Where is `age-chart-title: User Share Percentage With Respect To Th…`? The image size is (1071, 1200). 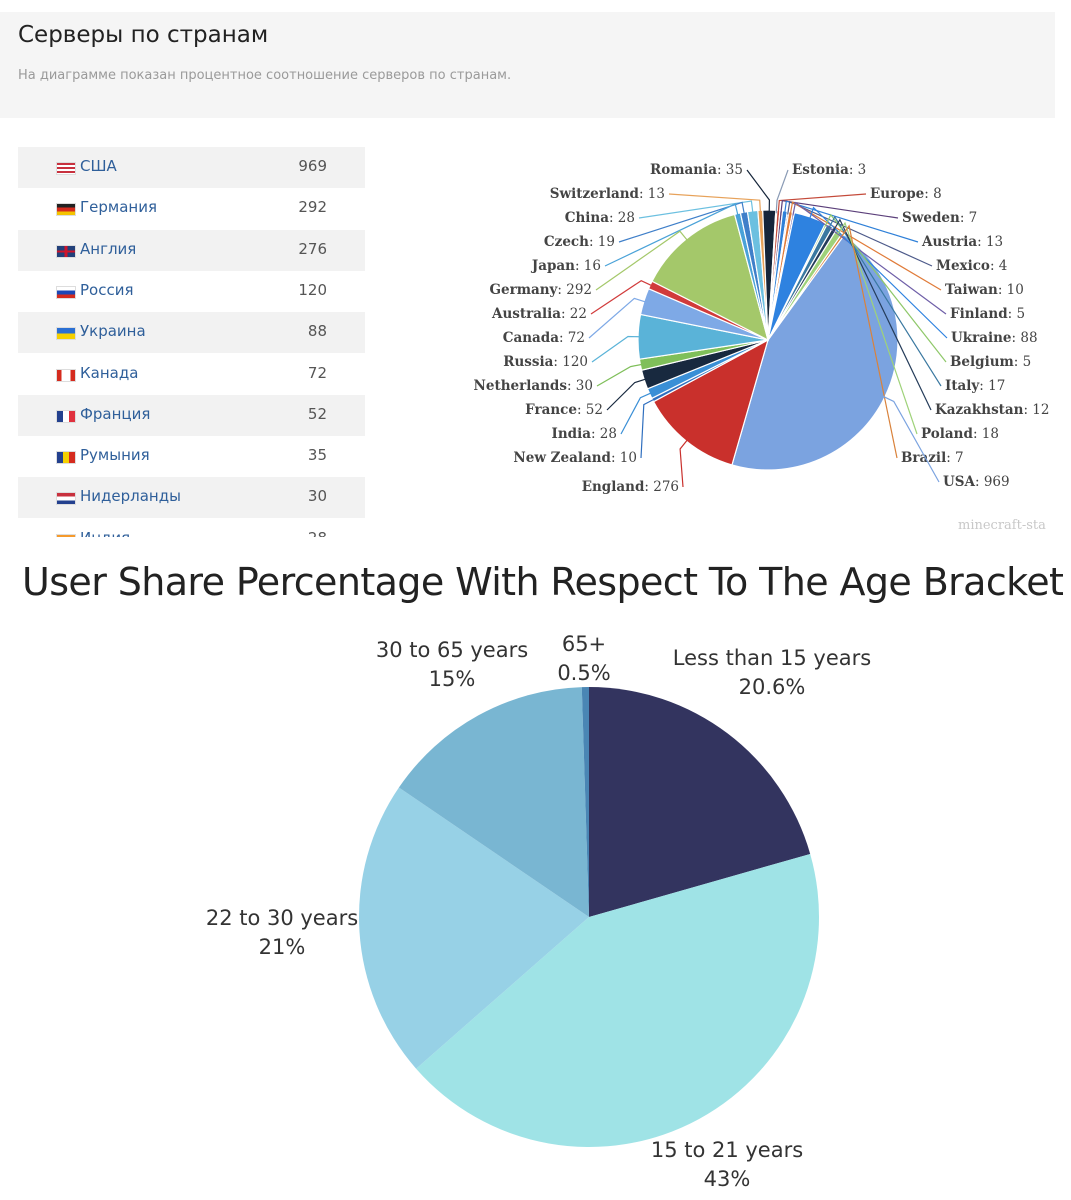
age-chart-title: User Share Percentage With Respect To Th… is located at coordinates (543, 582).